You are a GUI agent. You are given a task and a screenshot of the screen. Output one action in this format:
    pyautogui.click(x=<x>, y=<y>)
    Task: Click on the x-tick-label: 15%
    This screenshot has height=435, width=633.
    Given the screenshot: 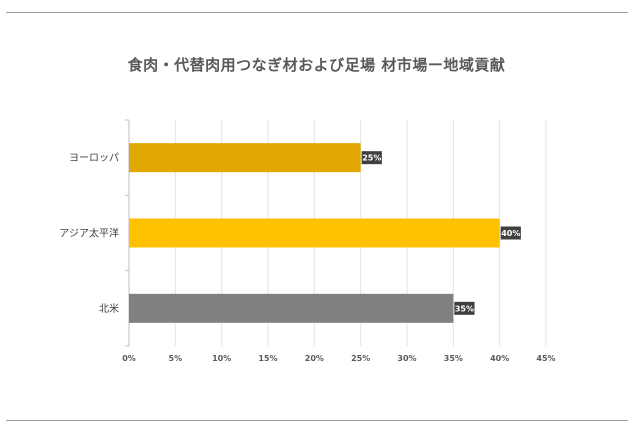 What is the action you would take?
    pyautogui.click(x=267, y=358)
    